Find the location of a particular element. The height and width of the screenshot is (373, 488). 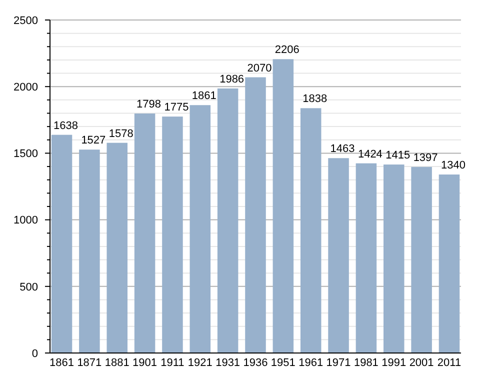

data-label: 1838 is located at coordinates (315, 99).